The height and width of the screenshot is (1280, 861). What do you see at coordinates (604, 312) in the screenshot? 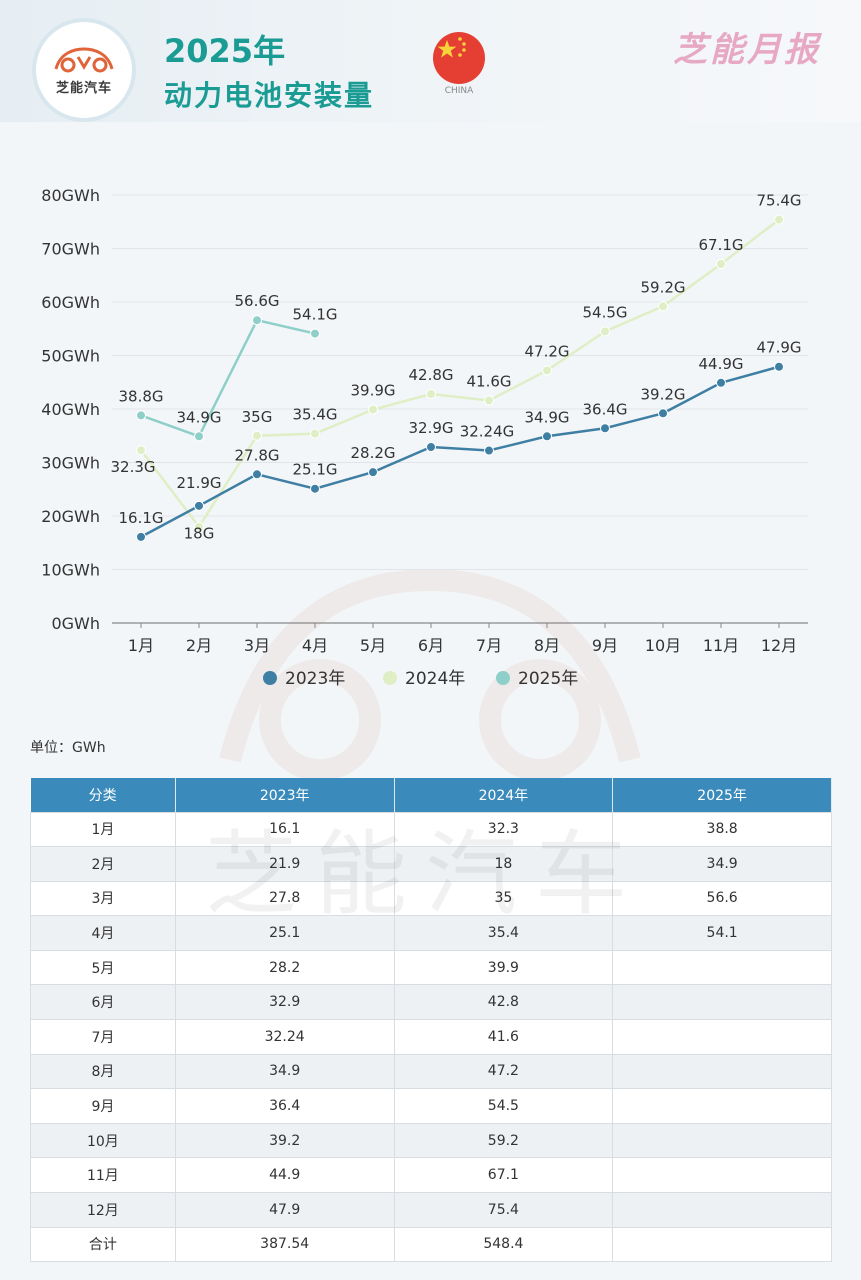
I see `data-label: 54.5G` at bounding box center [604, 312].